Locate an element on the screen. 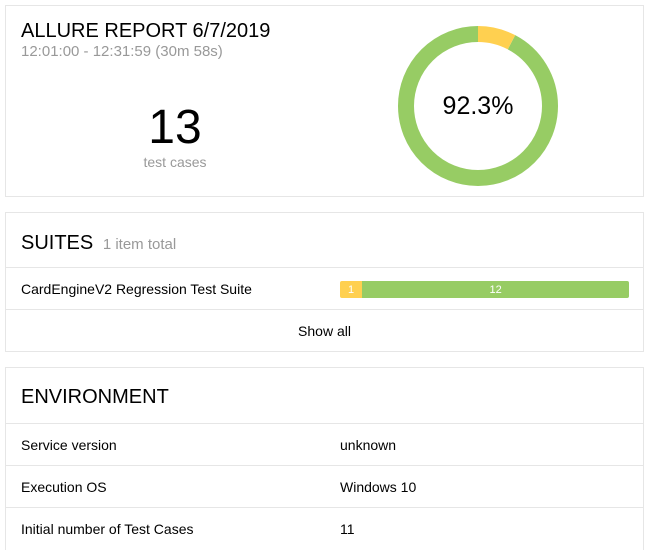  suite-status-bar: 1 12 is located at coordinates (484, 289).